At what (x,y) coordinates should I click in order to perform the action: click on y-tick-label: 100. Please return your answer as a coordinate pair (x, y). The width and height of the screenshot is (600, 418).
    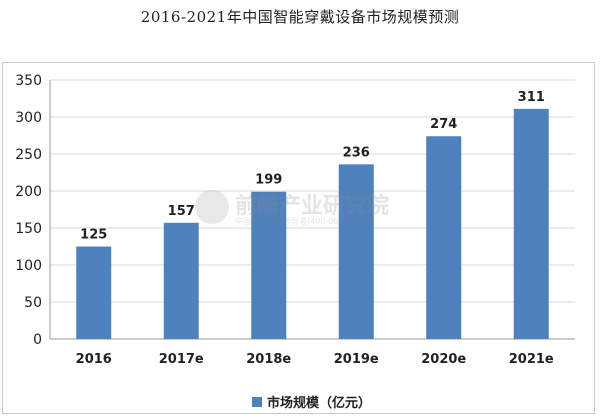
    Looking at the image, I should click on (28, 266).